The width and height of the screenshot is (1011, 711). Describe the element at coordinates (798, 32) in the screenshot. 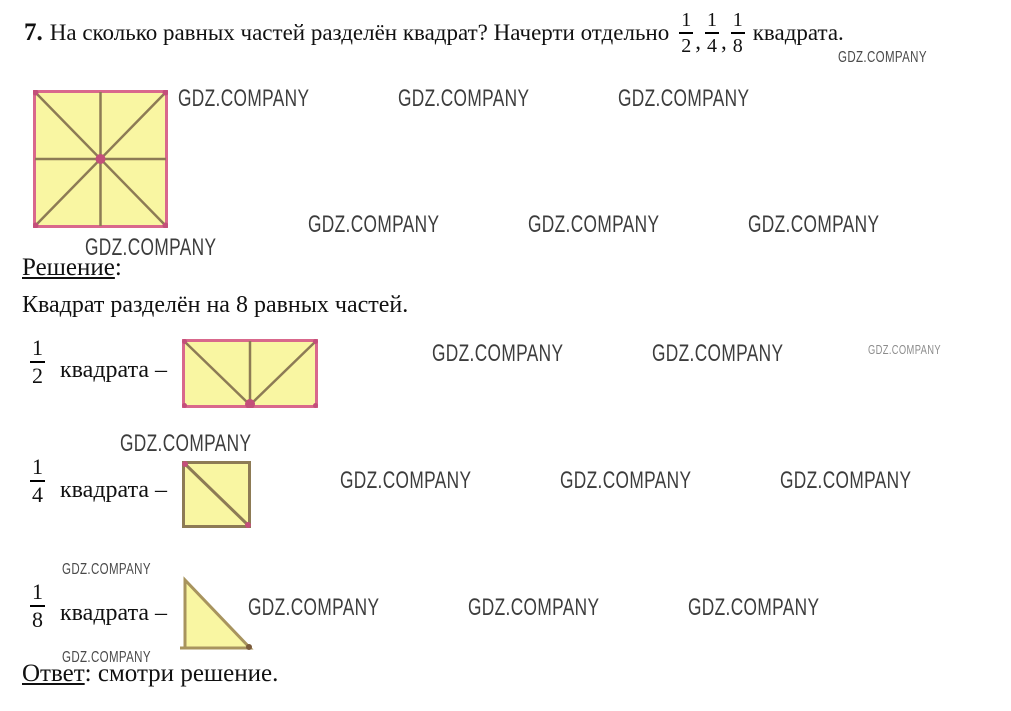

I see `problem-tail: квадрата.` at that location.